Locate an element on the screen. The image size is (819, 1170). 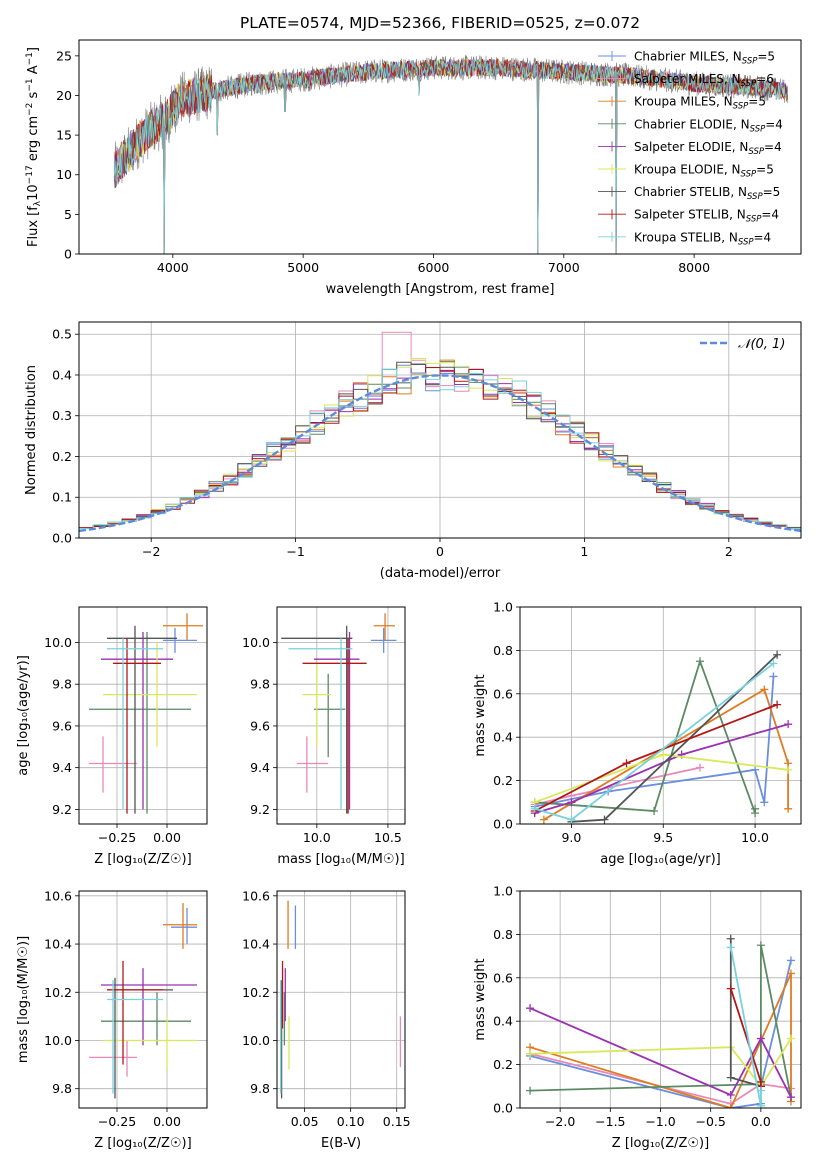
x-tick-label: 0.10 is located at coordinates (351, 1121).